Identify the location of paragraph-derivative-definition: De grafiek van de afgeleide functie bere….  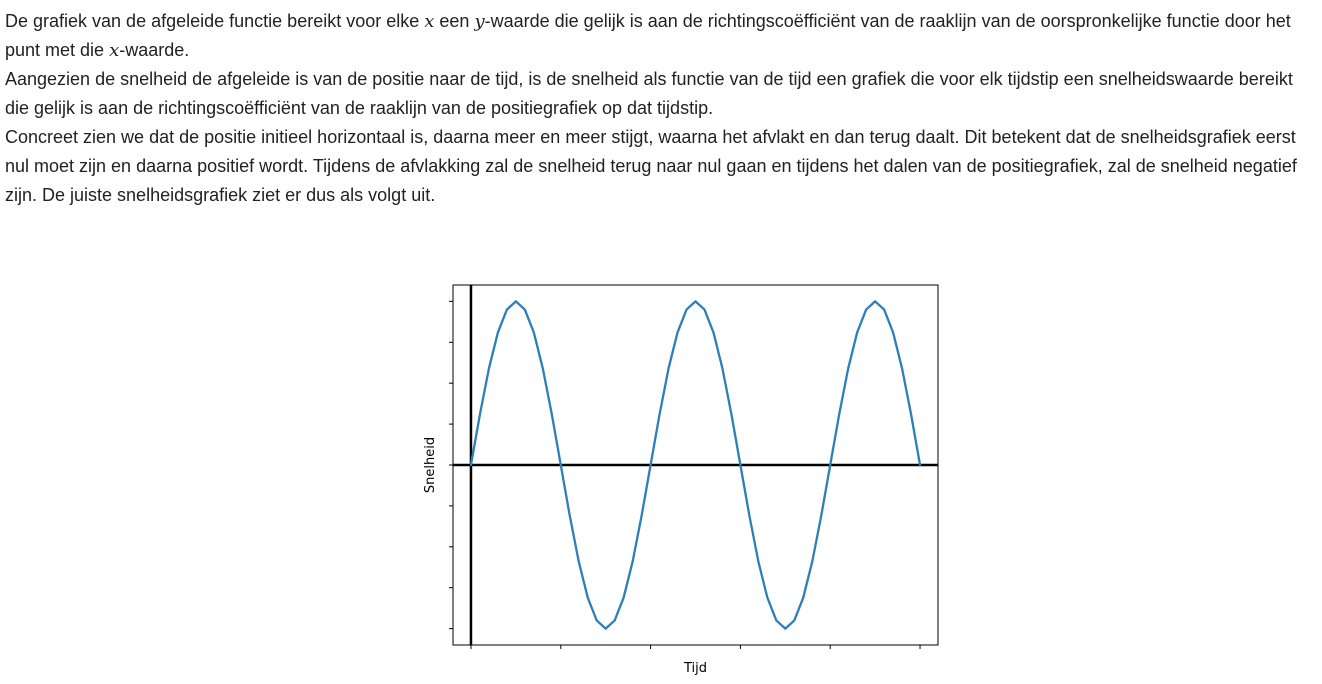
(648, 36).